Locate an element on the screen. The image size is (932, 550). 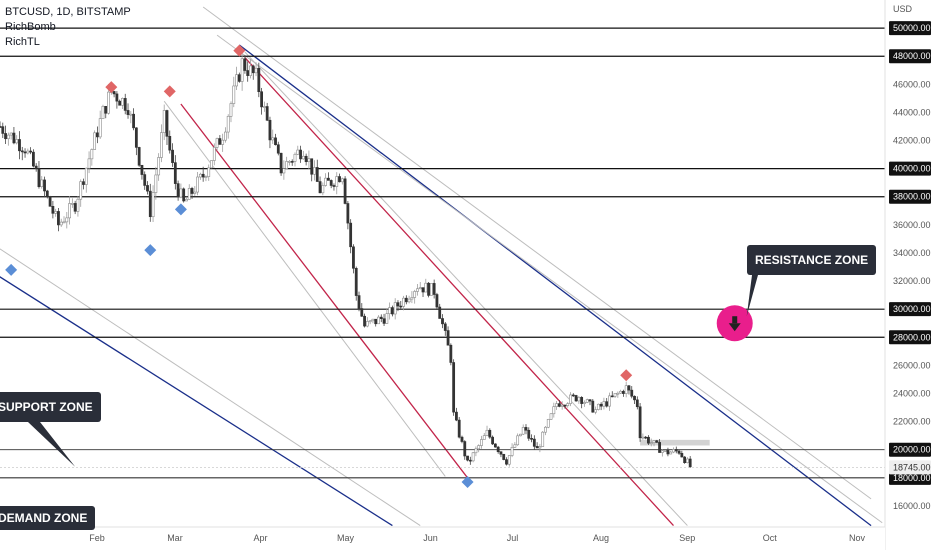
level-tag-20000: 20000.00 is located at coordinates (912, 450).